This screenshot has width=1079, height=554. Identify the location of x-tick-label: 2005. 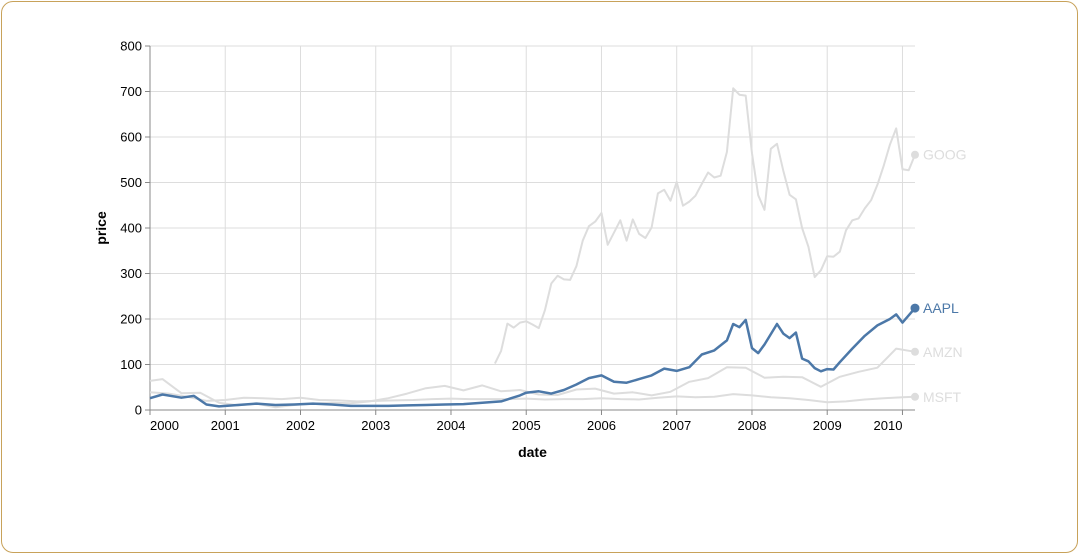
(526, 425).